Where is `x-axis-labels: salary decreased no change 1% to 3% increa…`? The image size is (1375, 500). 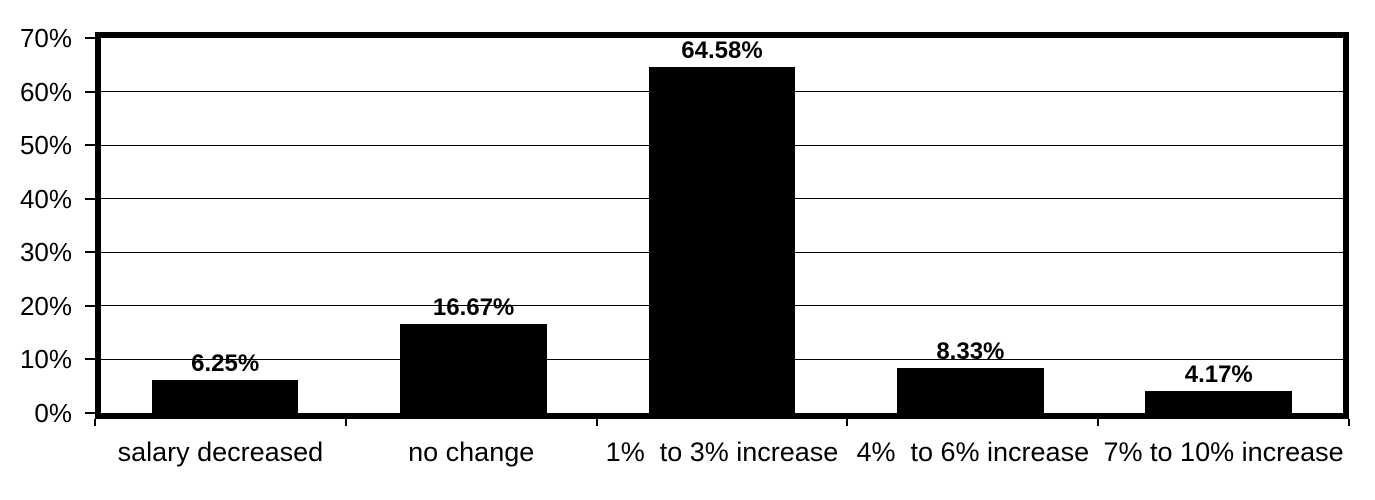
x-axis-labels: salary decreased no change 1% to 3% increa… is located at coordinates (722, 452).